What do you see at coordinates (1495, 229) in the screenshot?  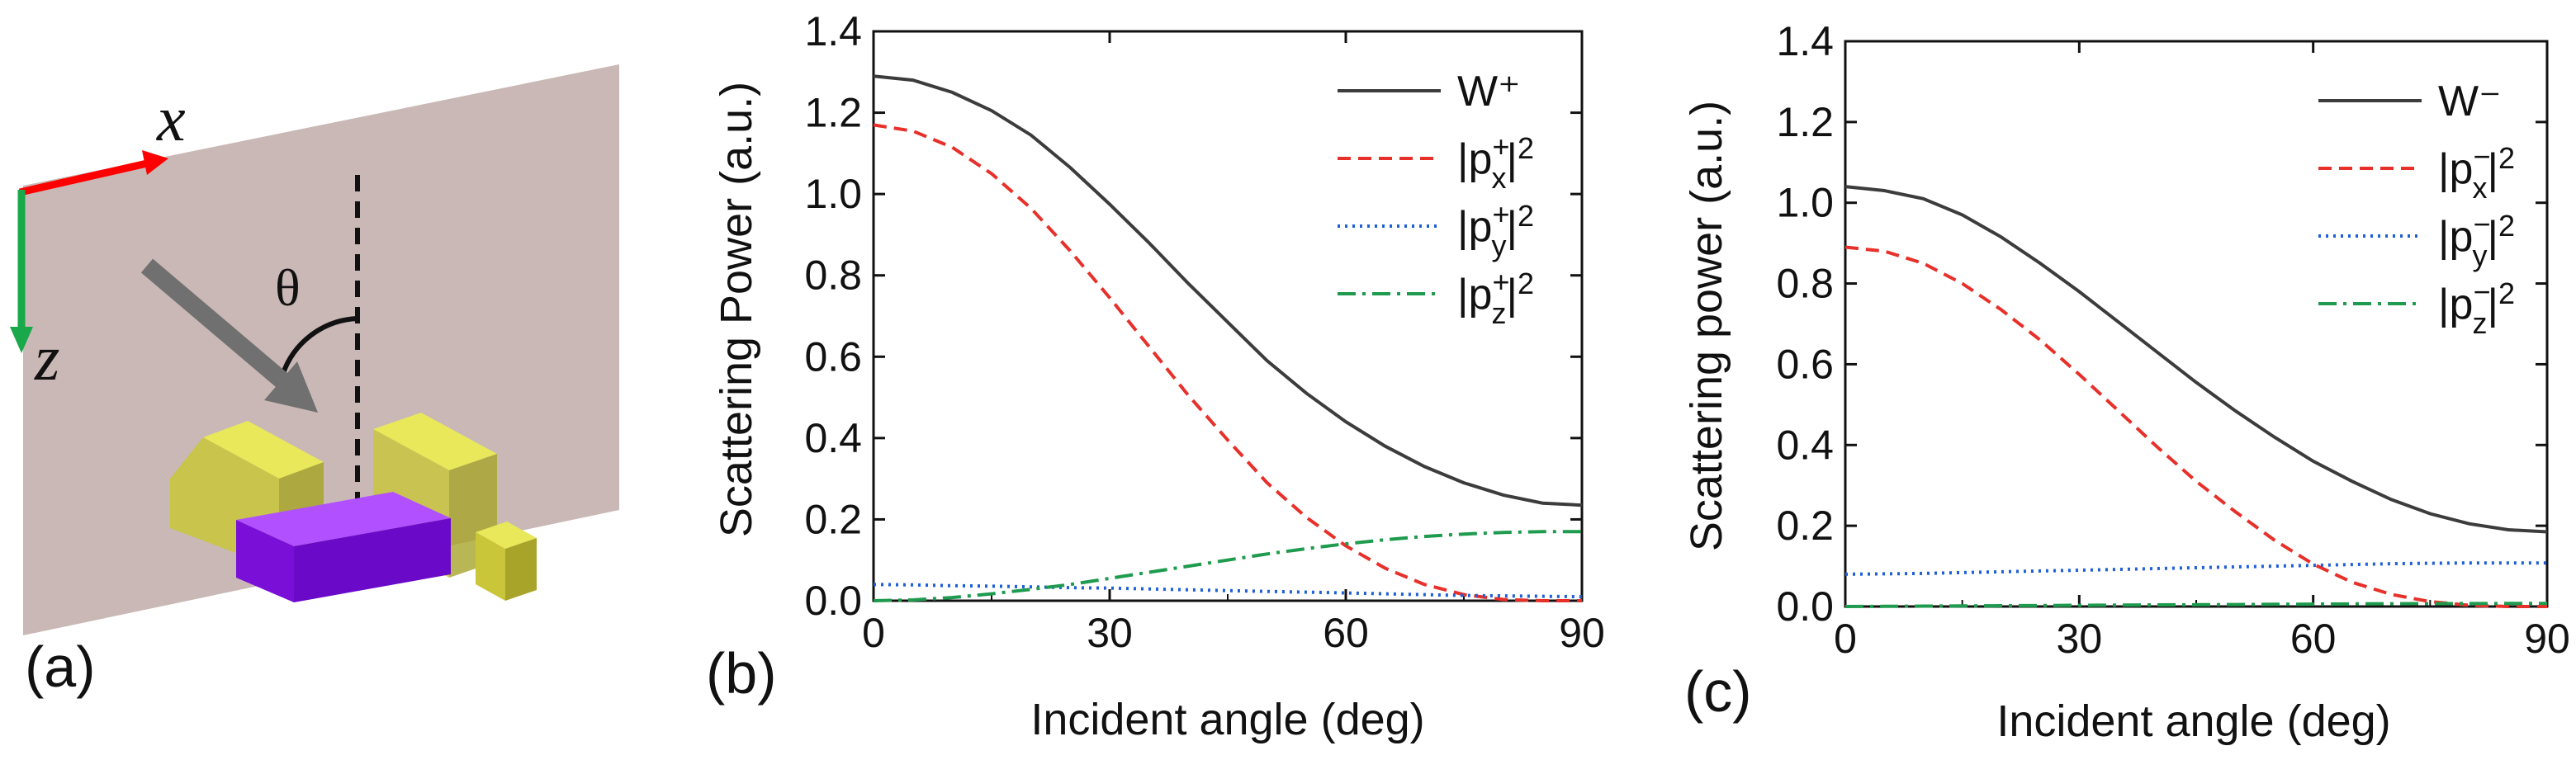 I see `legend-label-chart-b-2: |p+ y|2` at bounding box center [1495, 229].